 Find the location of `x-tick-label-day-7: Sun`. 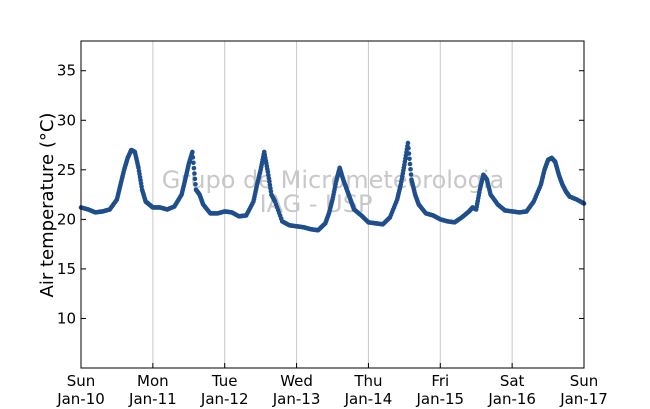

x-tick-label-day-7: Sun is located at coordinates (584, 381).